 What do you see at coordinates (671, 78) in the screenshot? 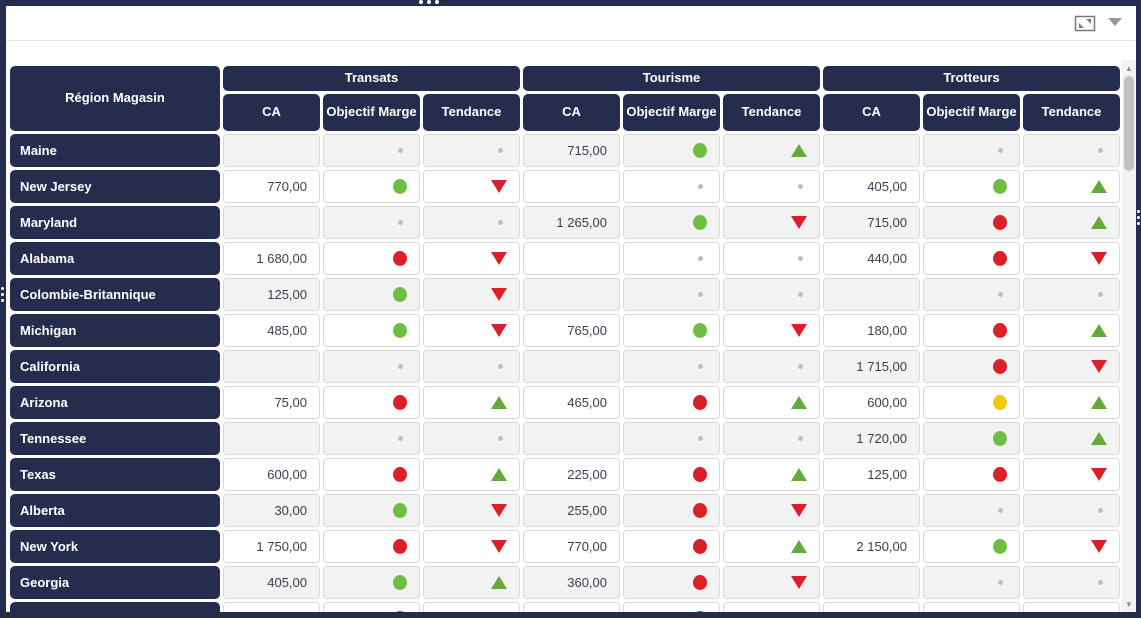
I see `column-group-header: Tourisme` at bounding box center [671, 78].